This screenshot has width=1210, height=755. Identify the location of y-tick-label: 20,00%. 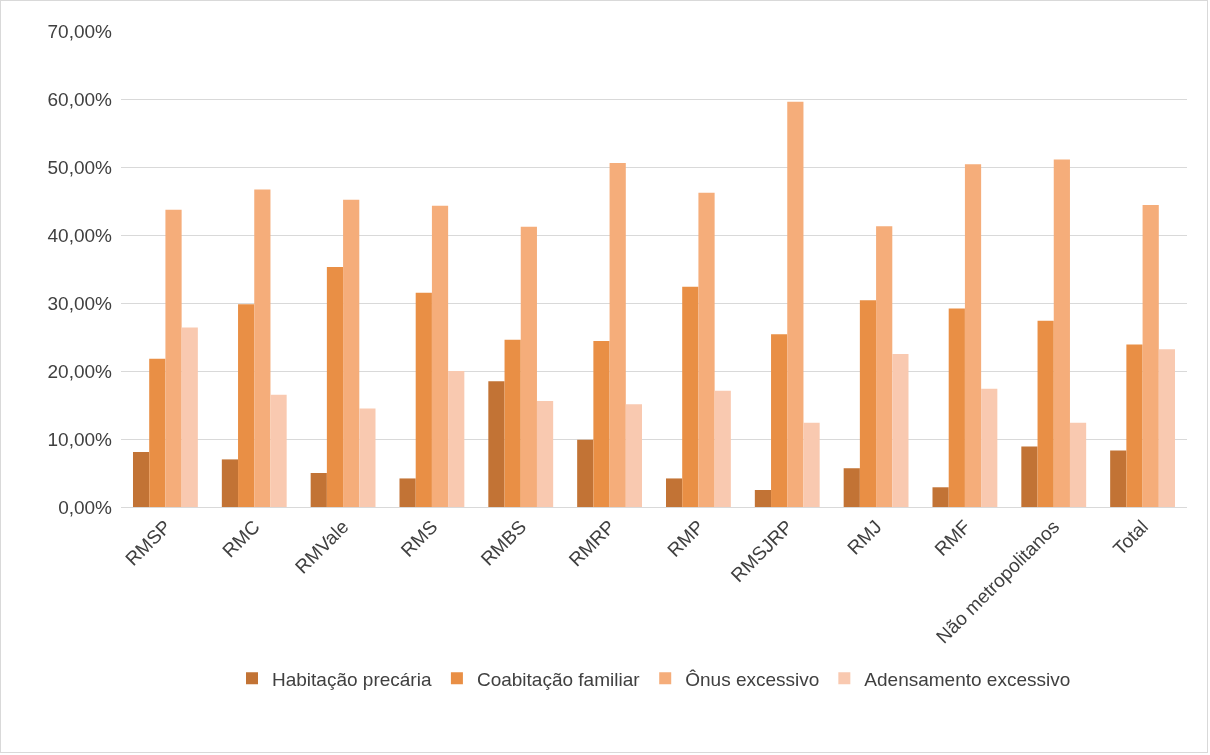
(80, 371).